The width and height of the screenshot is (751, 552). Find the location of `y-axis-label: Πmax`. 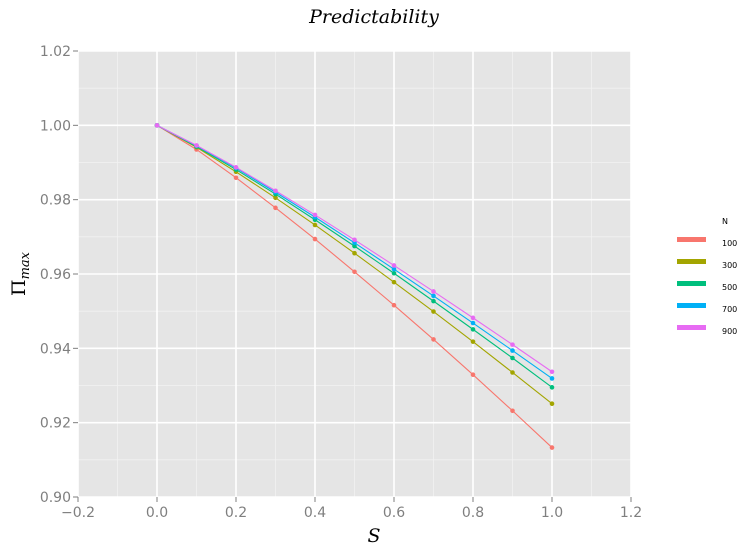

y-axis-label: Πmax is located at coordinates (20, 273).